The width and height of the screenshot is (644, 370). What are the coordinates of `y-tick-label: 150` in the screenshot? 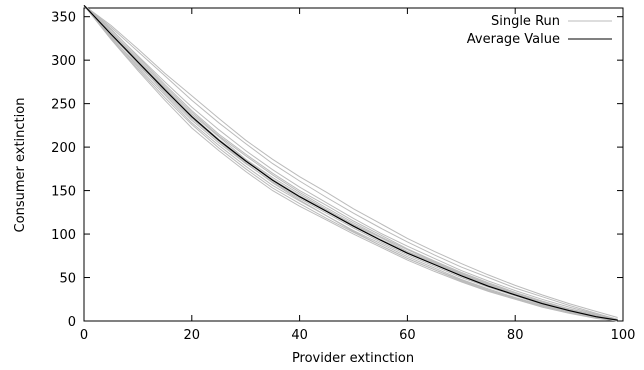 It's located at (63, 192).